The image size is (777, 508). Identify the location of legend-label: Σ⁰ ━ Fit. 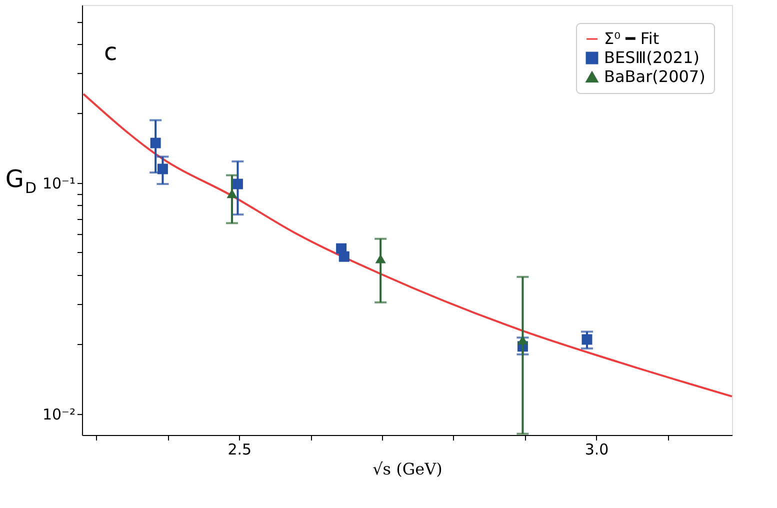
(632, 38).